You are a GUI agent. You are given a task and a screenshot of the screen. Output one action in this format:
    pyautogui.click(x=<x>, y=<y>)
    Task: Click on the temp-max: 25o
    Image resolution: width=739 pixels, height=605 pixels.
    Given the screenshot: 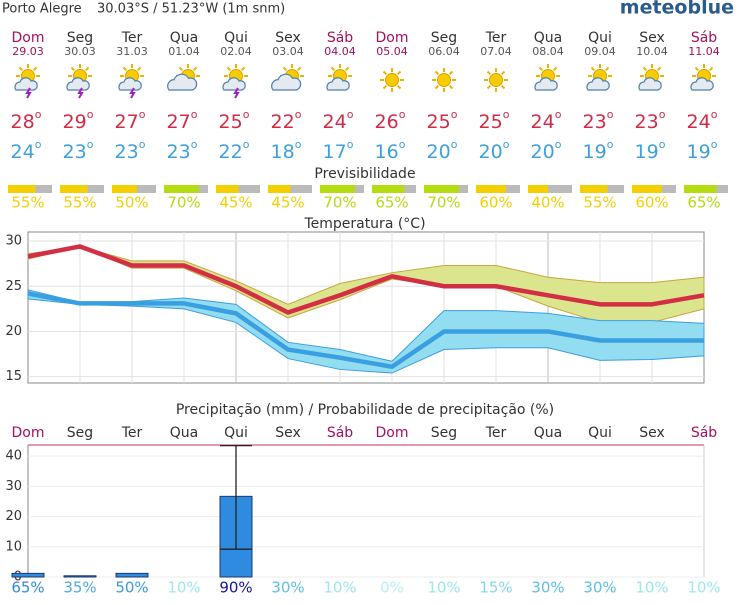 What is the action you would take?
    pyautogui.click(x=494, y=120)
    